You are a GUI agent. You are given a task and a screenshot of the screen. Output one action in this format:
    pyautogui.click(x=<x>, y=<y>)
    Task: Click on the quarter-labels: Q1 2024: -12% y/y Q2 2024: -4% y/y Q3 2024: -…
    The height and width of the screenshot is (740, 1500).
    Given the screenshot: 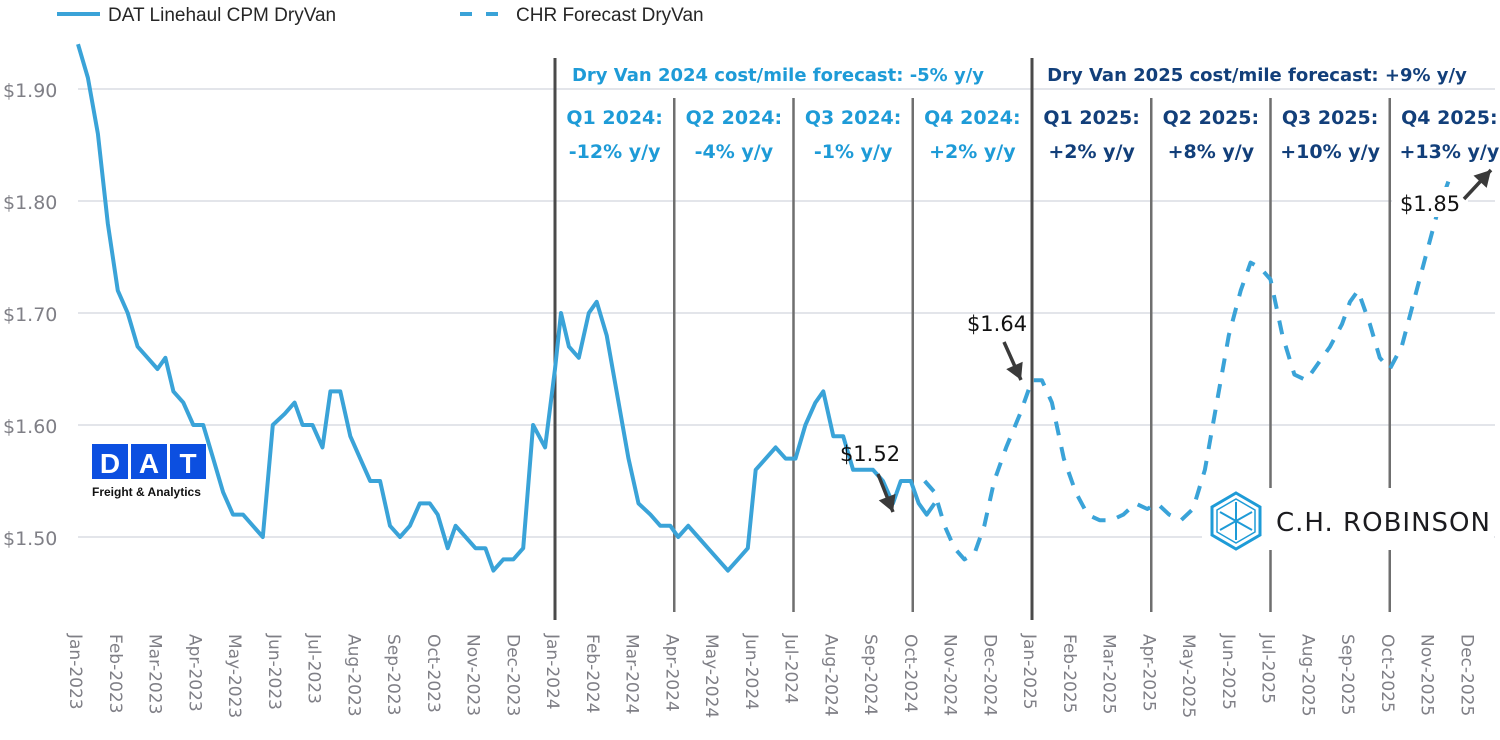 What is the action you would take?
    pyautogui.click(x=1032, y=135)
    